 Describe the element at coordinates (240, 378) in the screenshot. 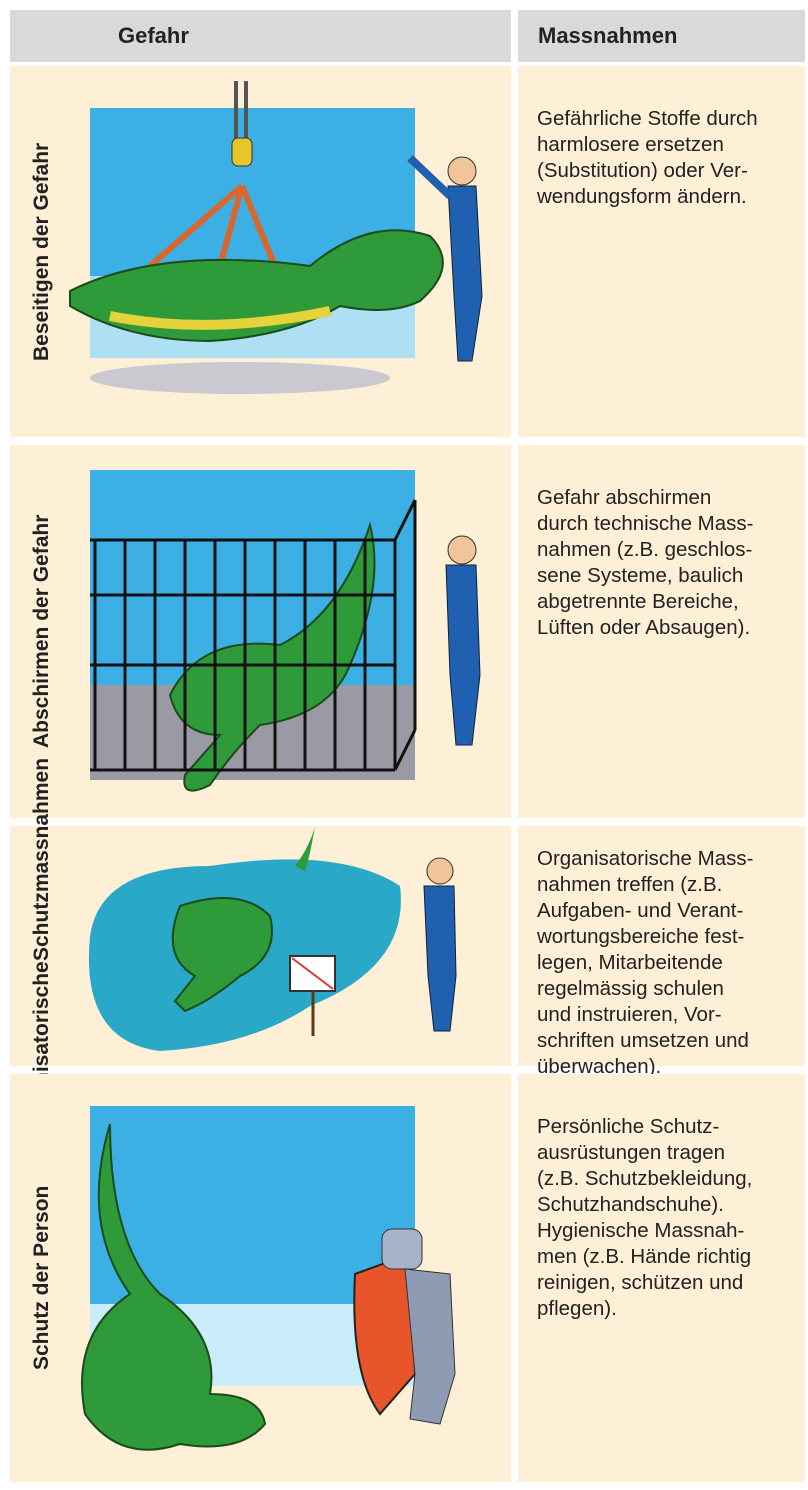

I see `shadow` at that location.